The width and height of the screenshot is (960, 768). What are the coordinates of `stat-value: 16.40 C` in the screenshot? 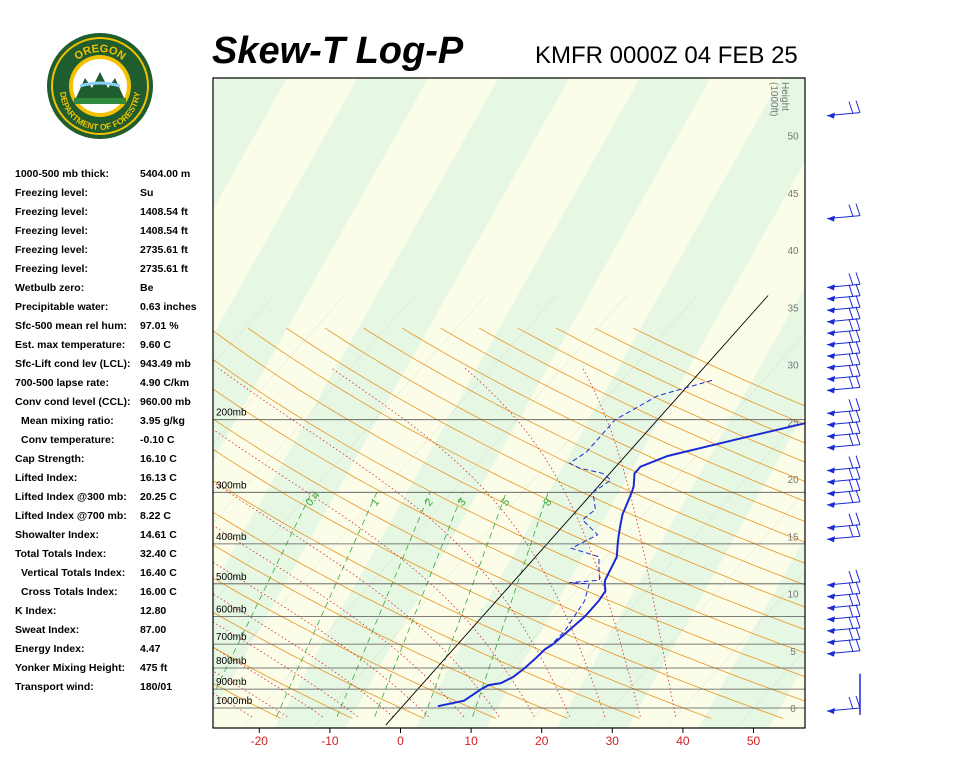 It's located at (158, 573).